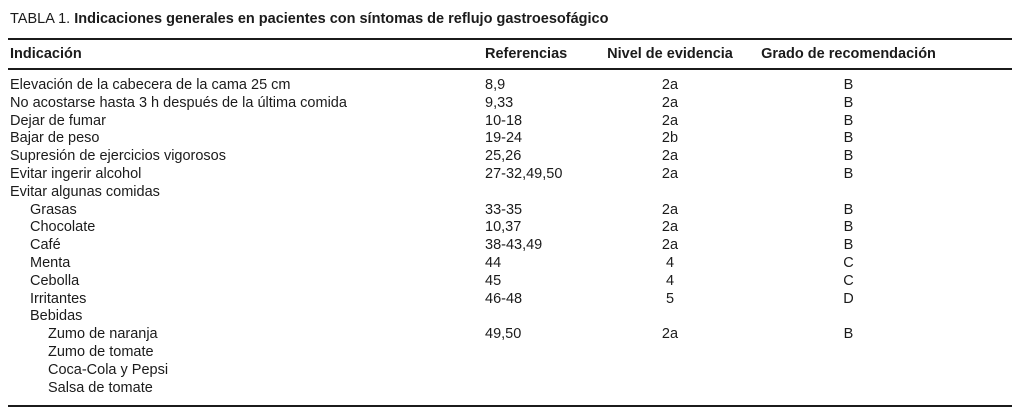  What do you see at coordinates (504, 120) in the screenshot?
I see `cell-referencias: 10-18` at bounding box center [504, 120].